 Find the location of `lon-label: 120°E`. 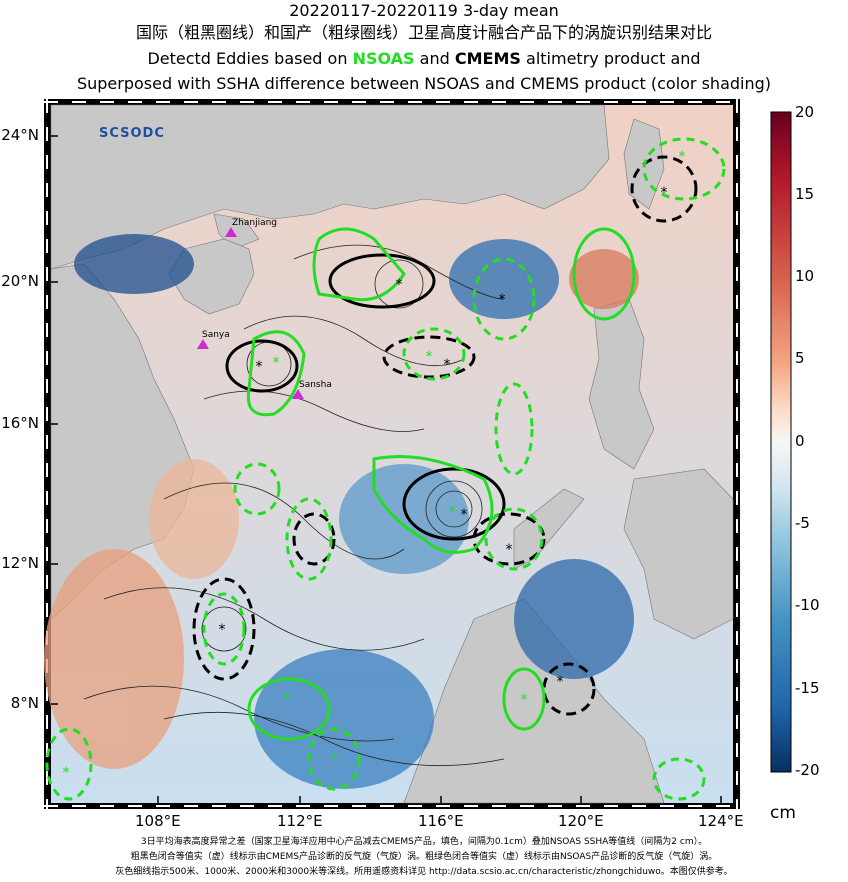

lon-label: 120°E is located at coordinates (581, 821).